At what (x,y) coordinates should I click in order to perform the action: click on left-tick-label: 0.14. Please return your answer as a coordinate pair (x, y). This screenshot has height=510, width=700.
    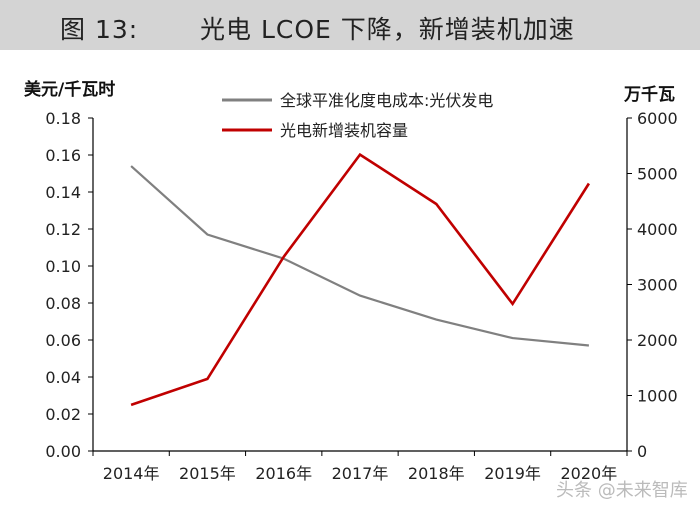
    Looking at the image, I should click on (63, 192).